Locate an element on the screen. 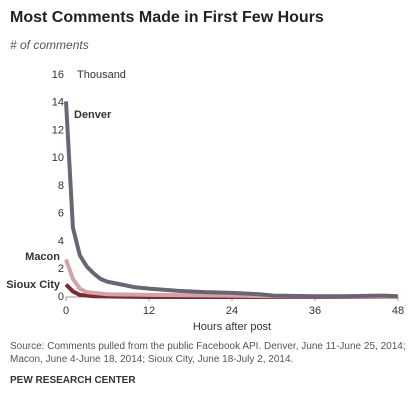 The height and width of the screenshot is (404, 420). x-tick-label: 24 is located at coordinates (232, 311).